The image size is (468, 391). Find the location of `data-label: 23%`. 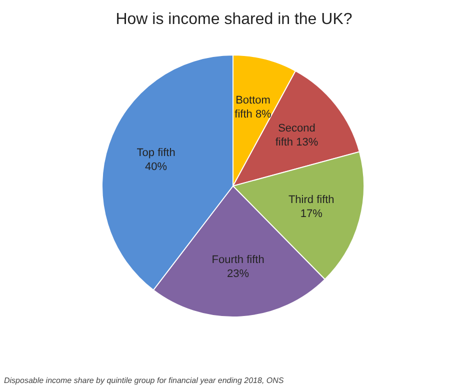

data-label: 23% is located at coordinates (238, 274).